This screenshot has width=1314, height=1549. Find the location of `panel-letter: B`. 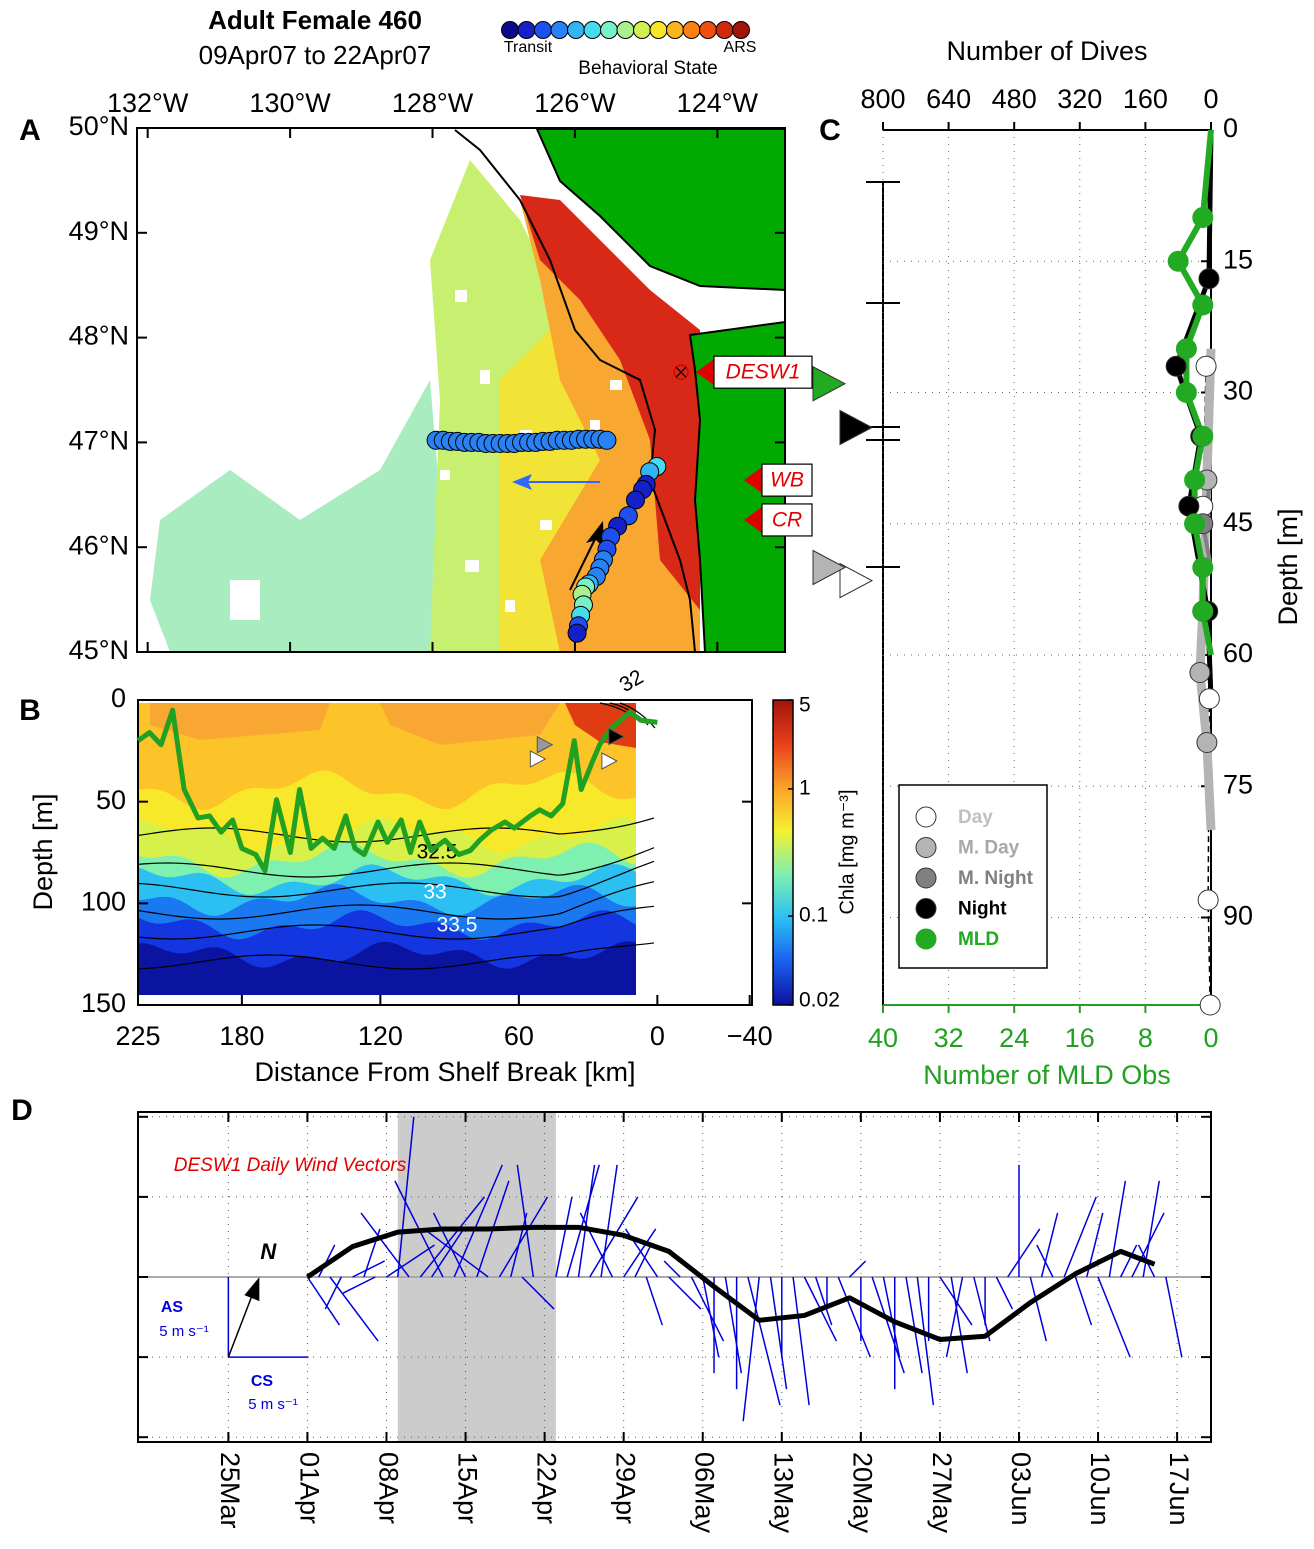

panel-letter: B is located at coordinates (30, 710).